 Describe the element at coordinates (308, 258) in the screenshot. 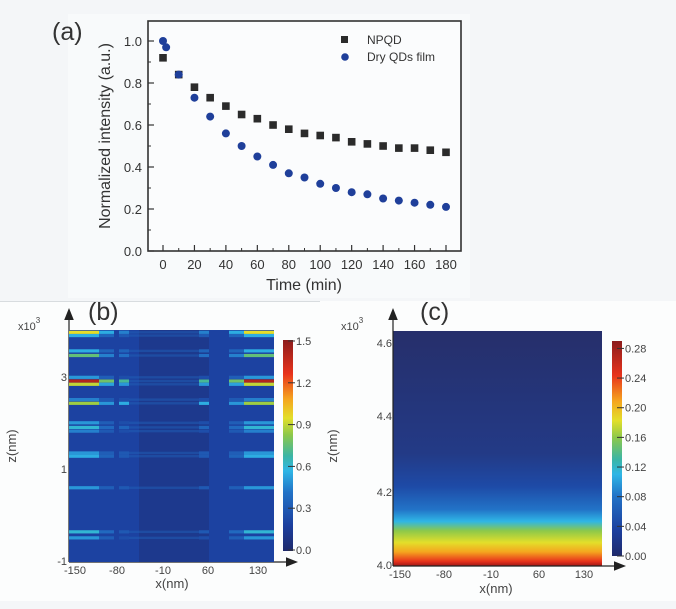

I see `x-axis-ticks: 0 20 40 60 80 100 120 140 160 180` at that location.